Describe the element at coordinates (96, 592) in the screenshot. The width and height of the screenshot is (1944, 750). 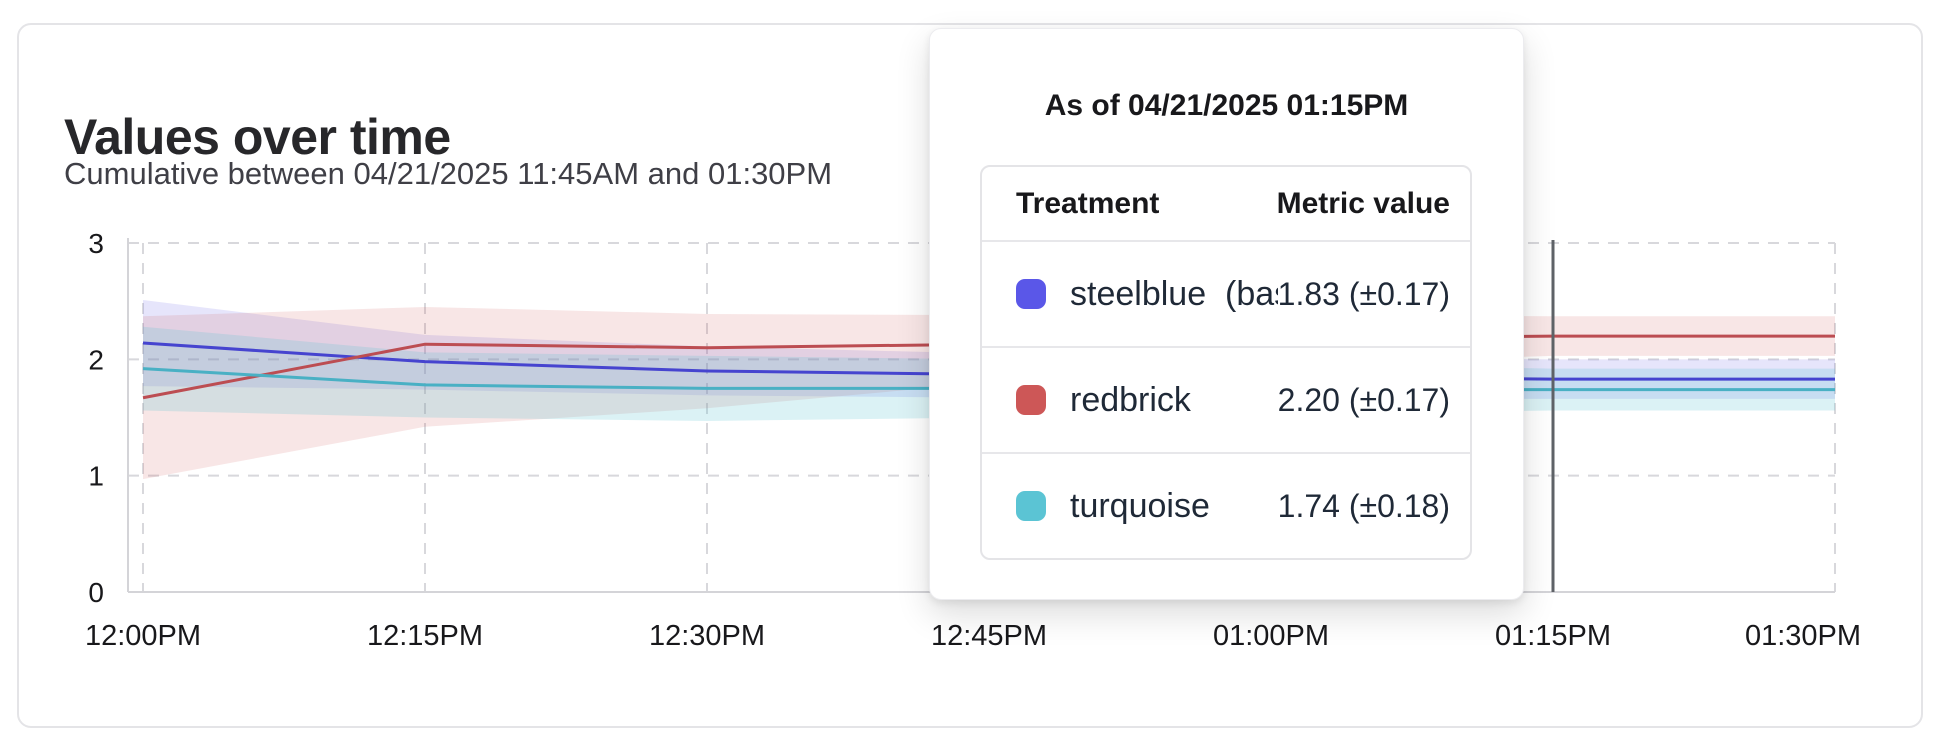
I see `y-tick-label: 0` at that location.